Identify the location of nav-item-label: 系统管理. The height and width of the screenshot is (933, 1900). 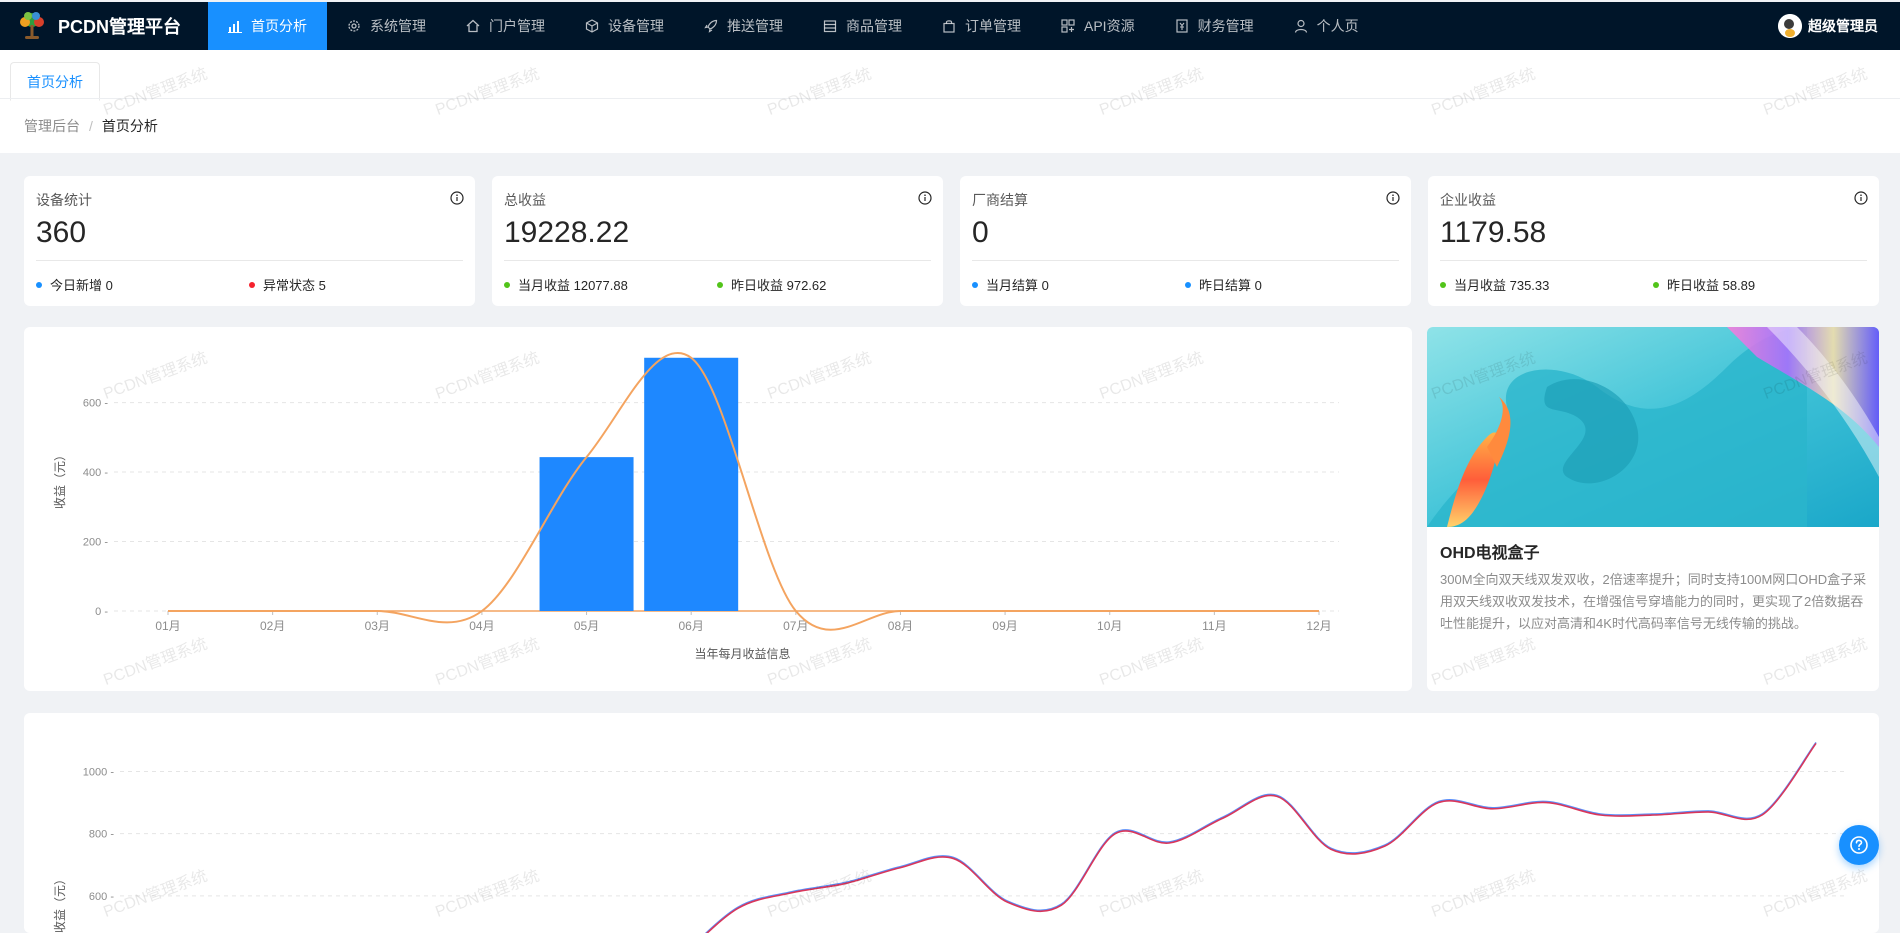
(398, 26).